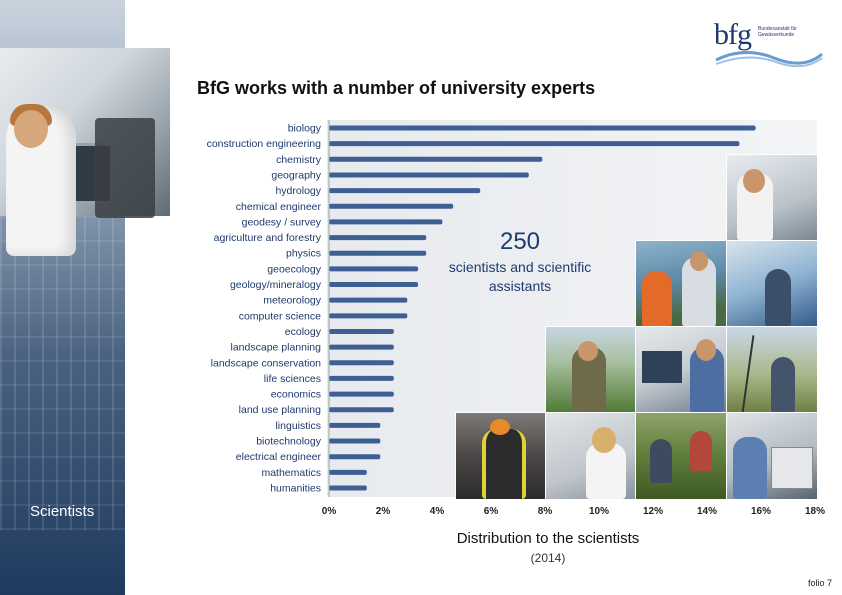  What do you see at coordinates (769, 43) in the screenshot?
I see `bfg-logo: bfg Bundesanstalt für Gewässerkunde` at bounding box center [769, 43].